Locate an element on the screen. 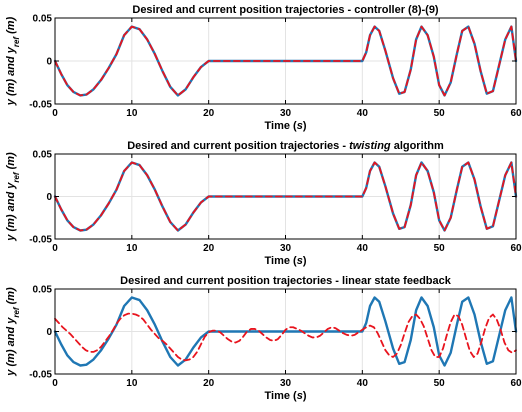 This screenshot has height=412, width=522. panel-1-x-tick-label: 60 is located at coordinates (516, 113).